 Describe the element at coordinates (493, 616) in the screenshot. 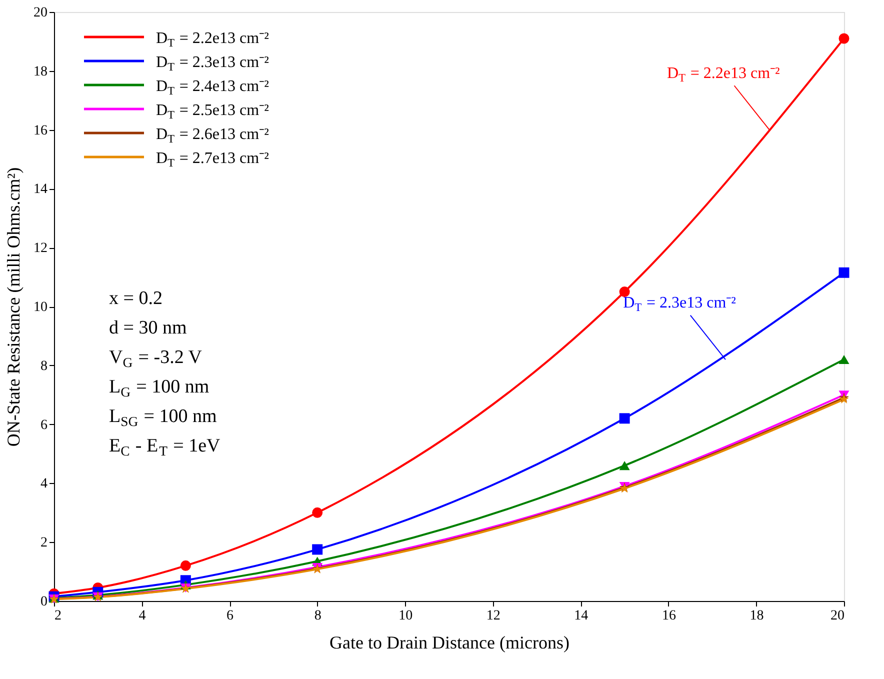

I see `x-tick-label: 12` at that location.